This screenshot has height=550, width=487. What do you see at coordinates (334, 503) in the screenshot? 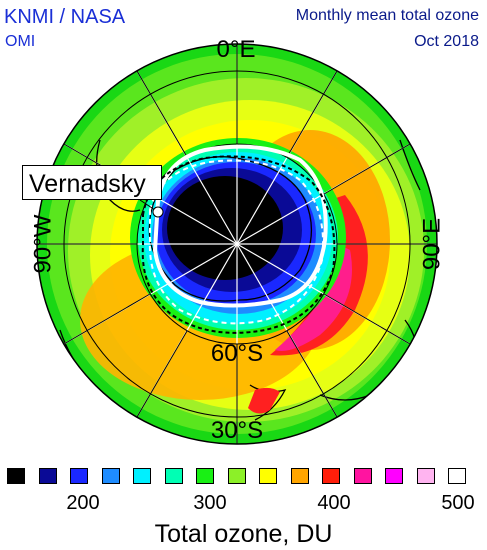
I see `legend-tick: 400` at bounding box center [334, 503].